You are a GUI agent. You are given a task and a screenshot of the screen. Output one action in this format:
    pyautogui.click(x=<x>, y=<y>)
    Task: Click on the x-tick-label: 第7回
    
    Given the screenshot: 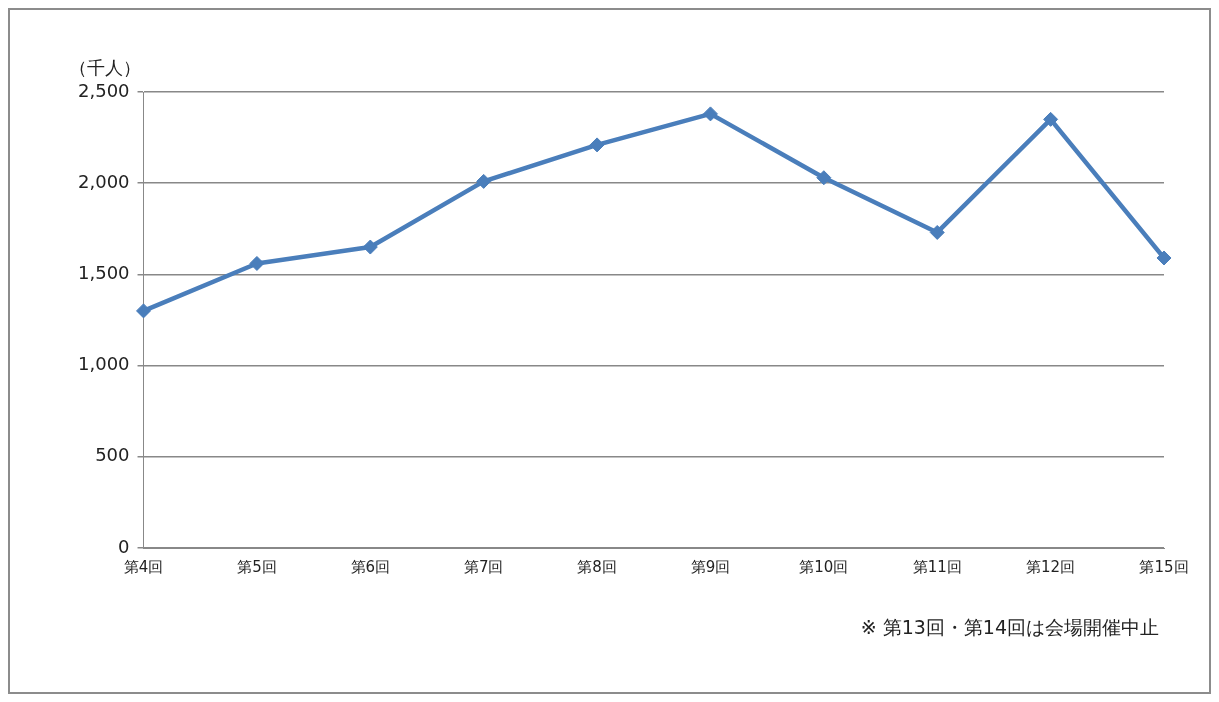 What is the action you would take?
    pyautogui.click(x=483, y=566)
    